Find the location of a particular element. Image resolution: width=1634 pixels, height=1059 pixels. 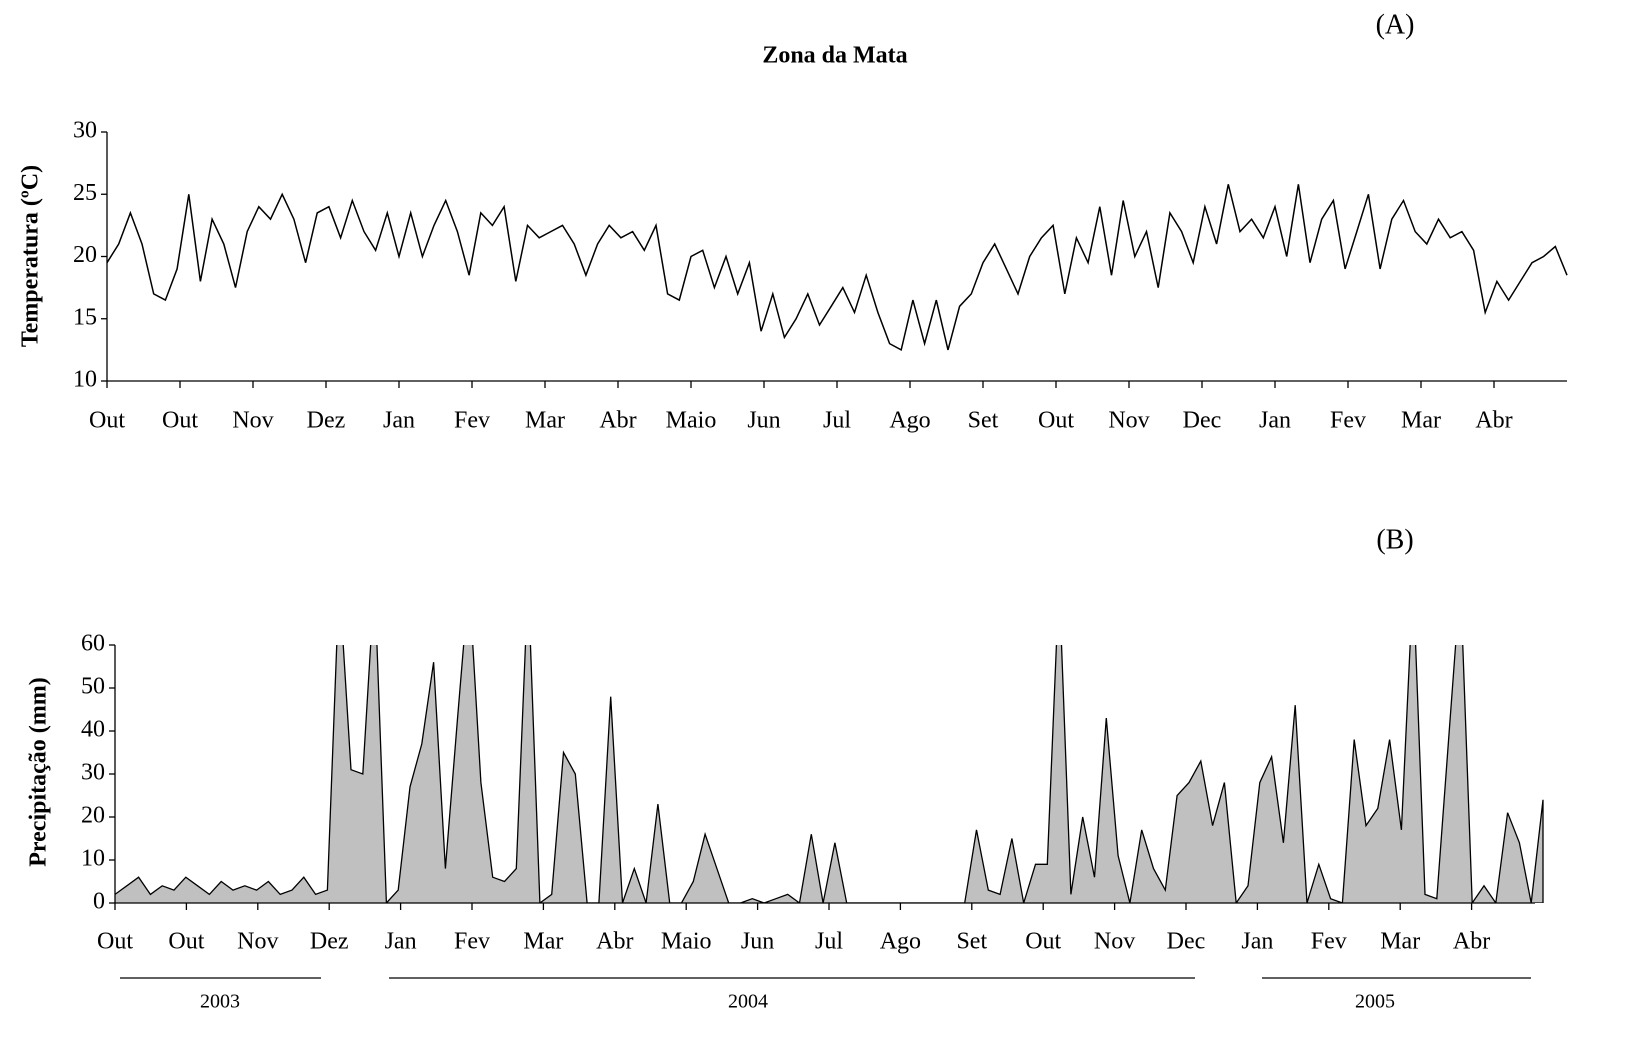

chart-title: Zona da Mata is located at coordinates (834, 56).